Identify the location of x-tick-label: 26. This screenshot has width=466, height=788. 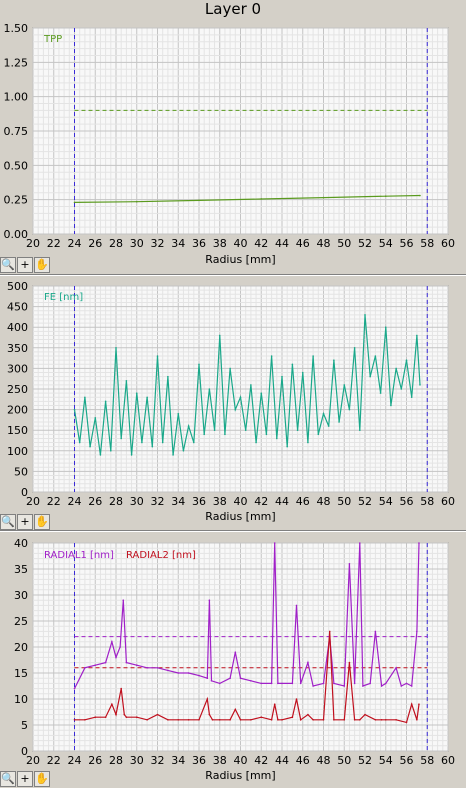
(95, 760).